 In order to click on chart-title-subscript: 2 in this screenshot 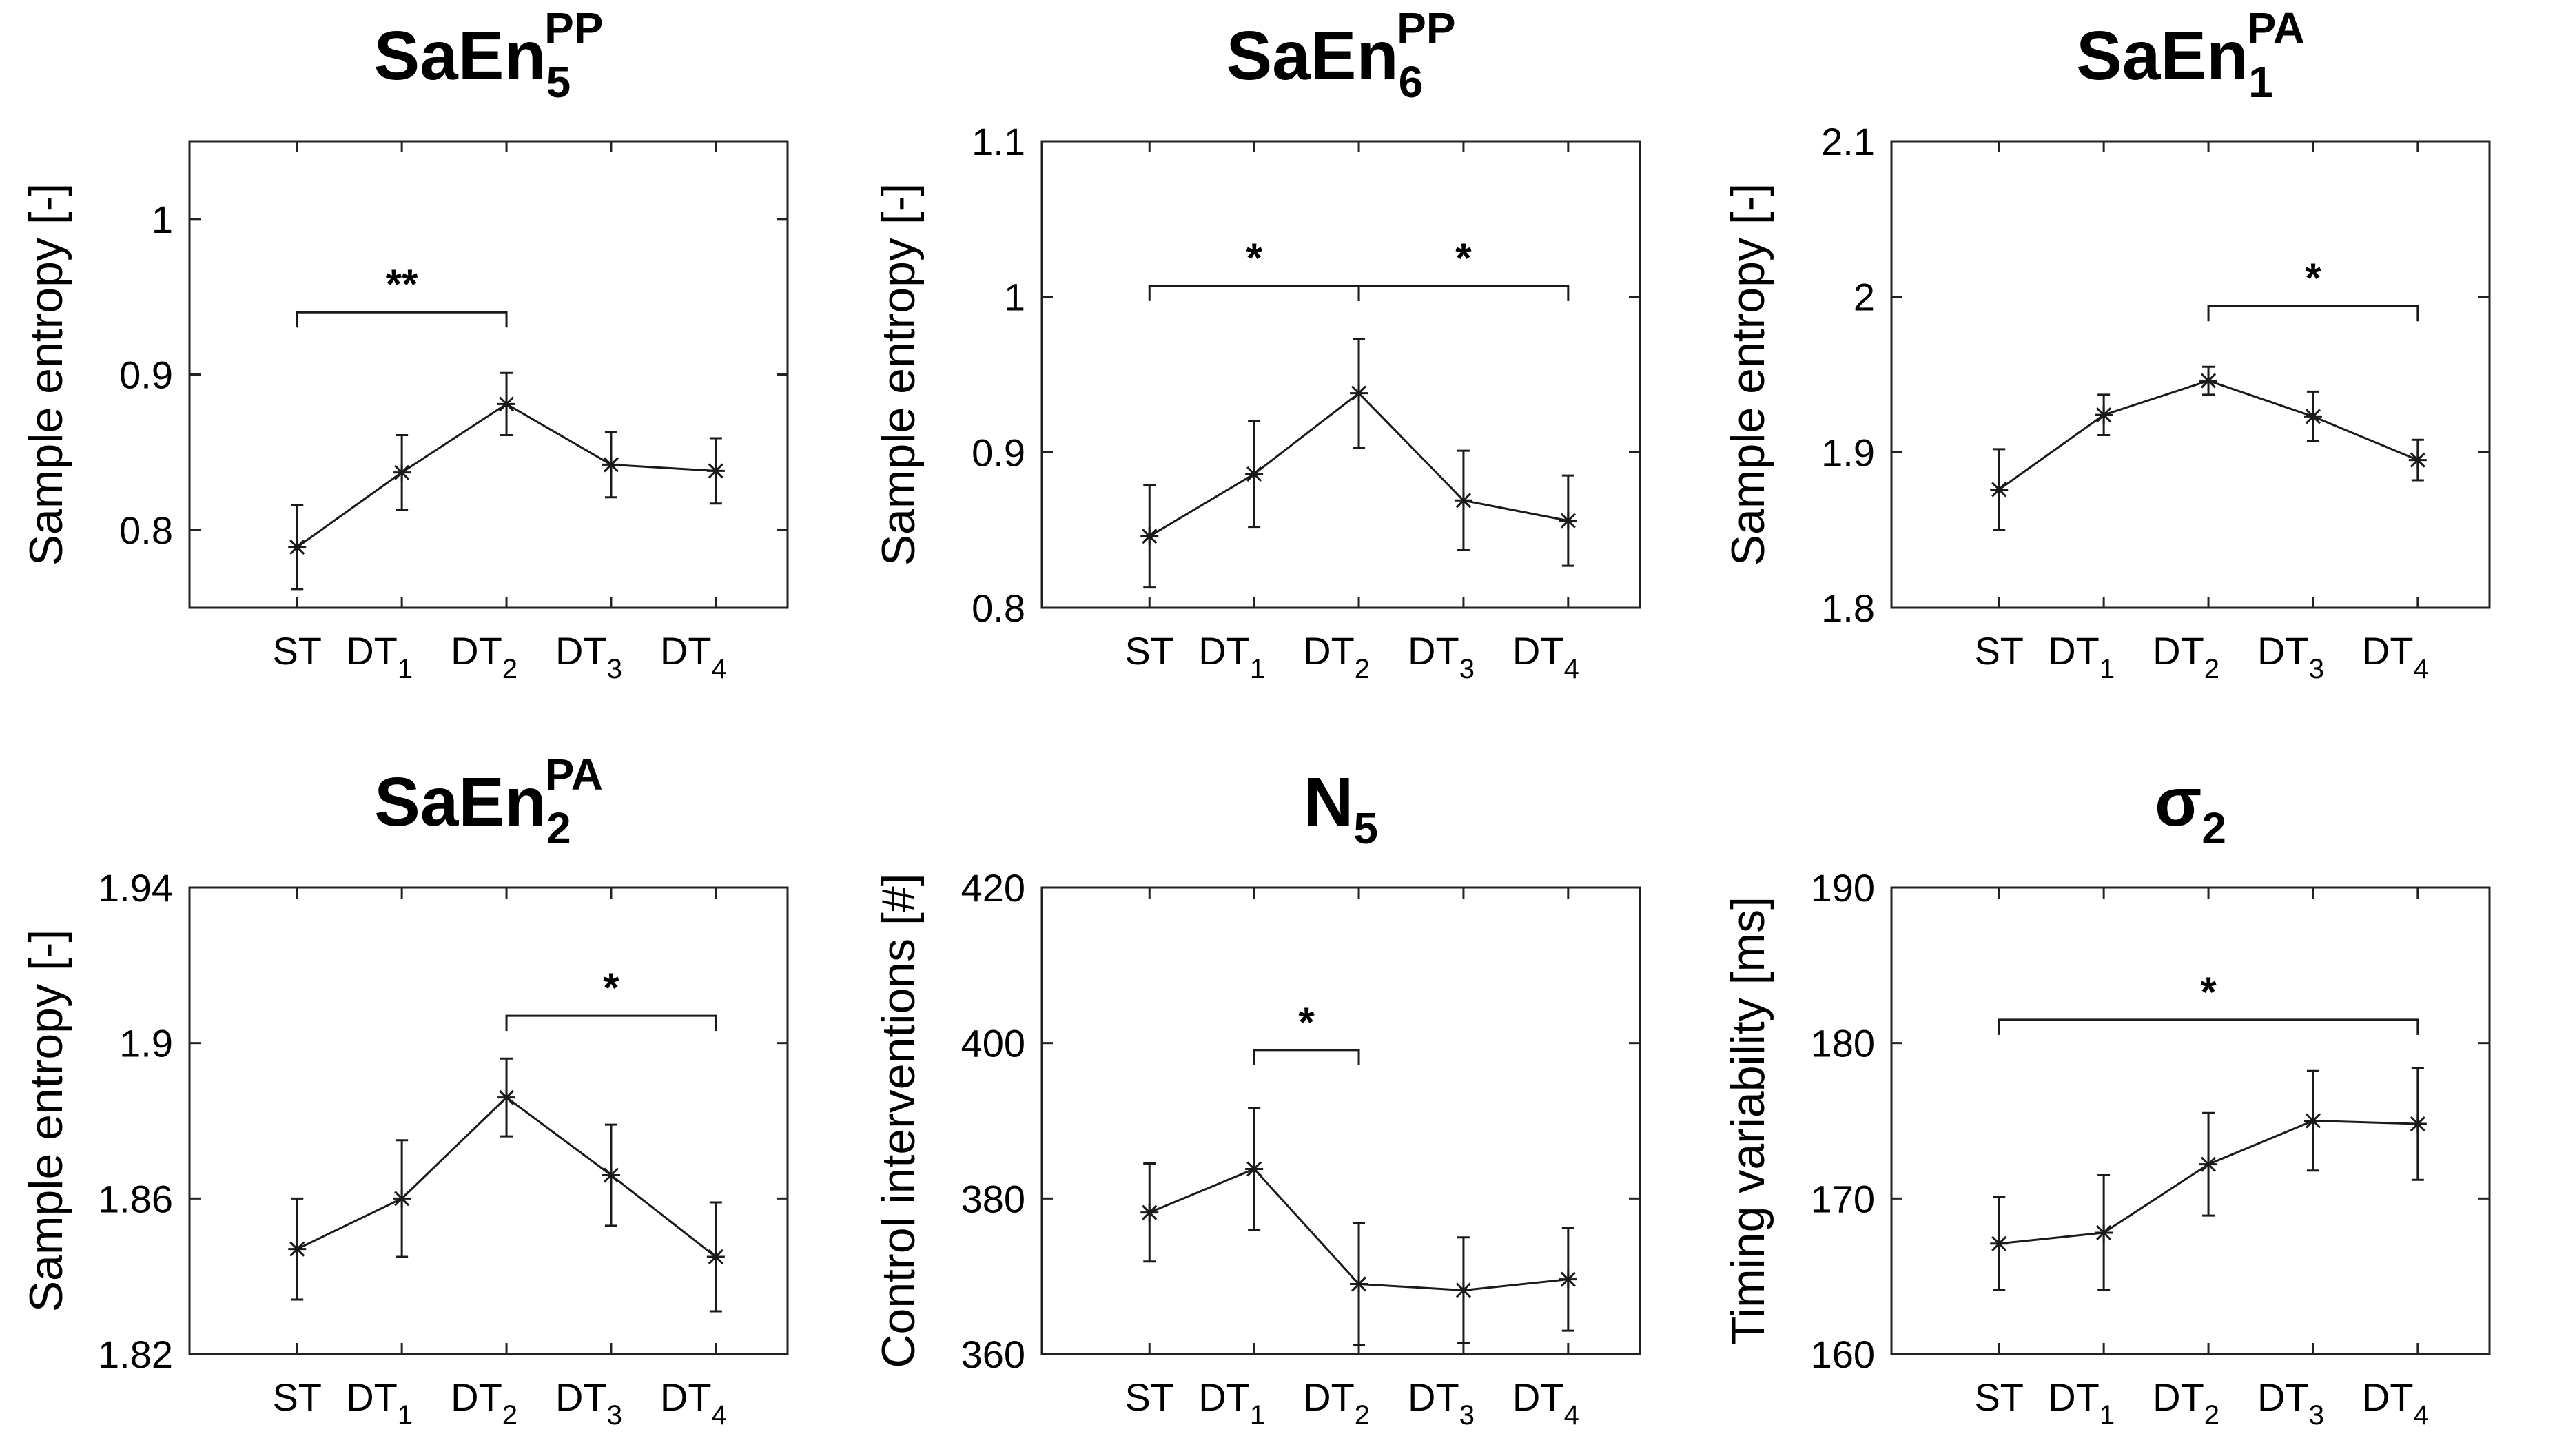, I will do `click(2213, 828)`.